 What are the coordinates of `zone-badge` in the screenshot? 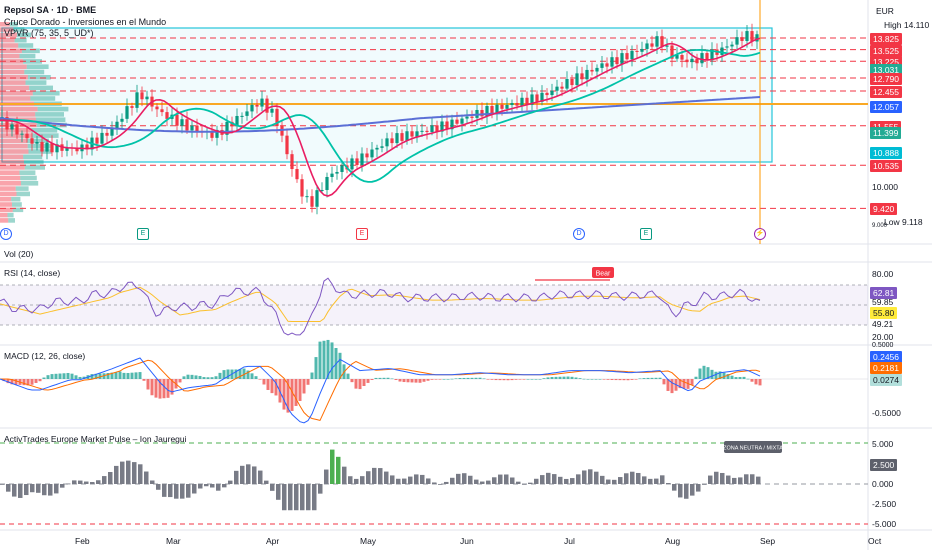 It's located at (753, 447).